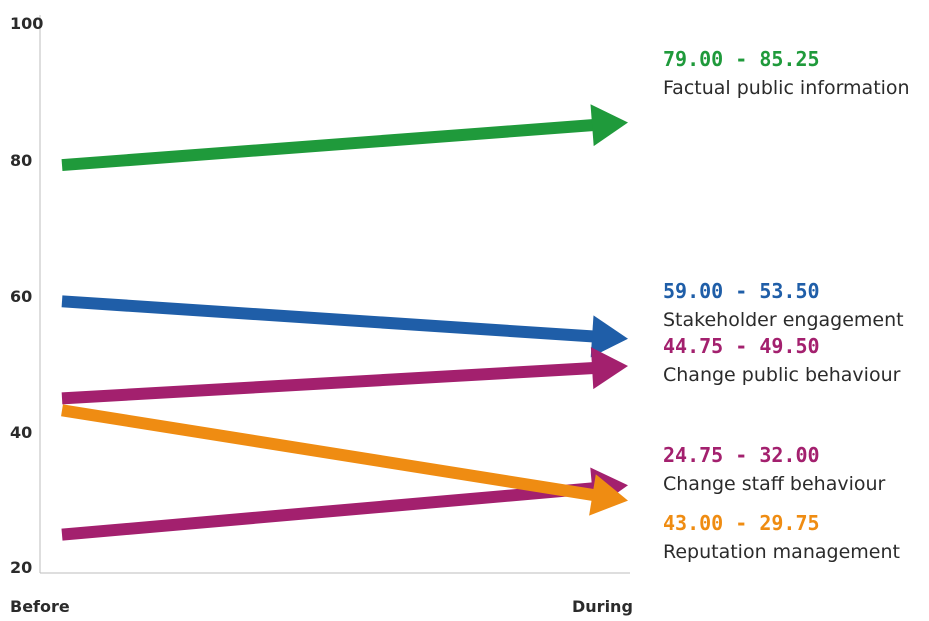 The image size is (929, 621). Describe the element at coordinates (40, 606) in the screenshot. I see `x-tick-before: Before` at that location.